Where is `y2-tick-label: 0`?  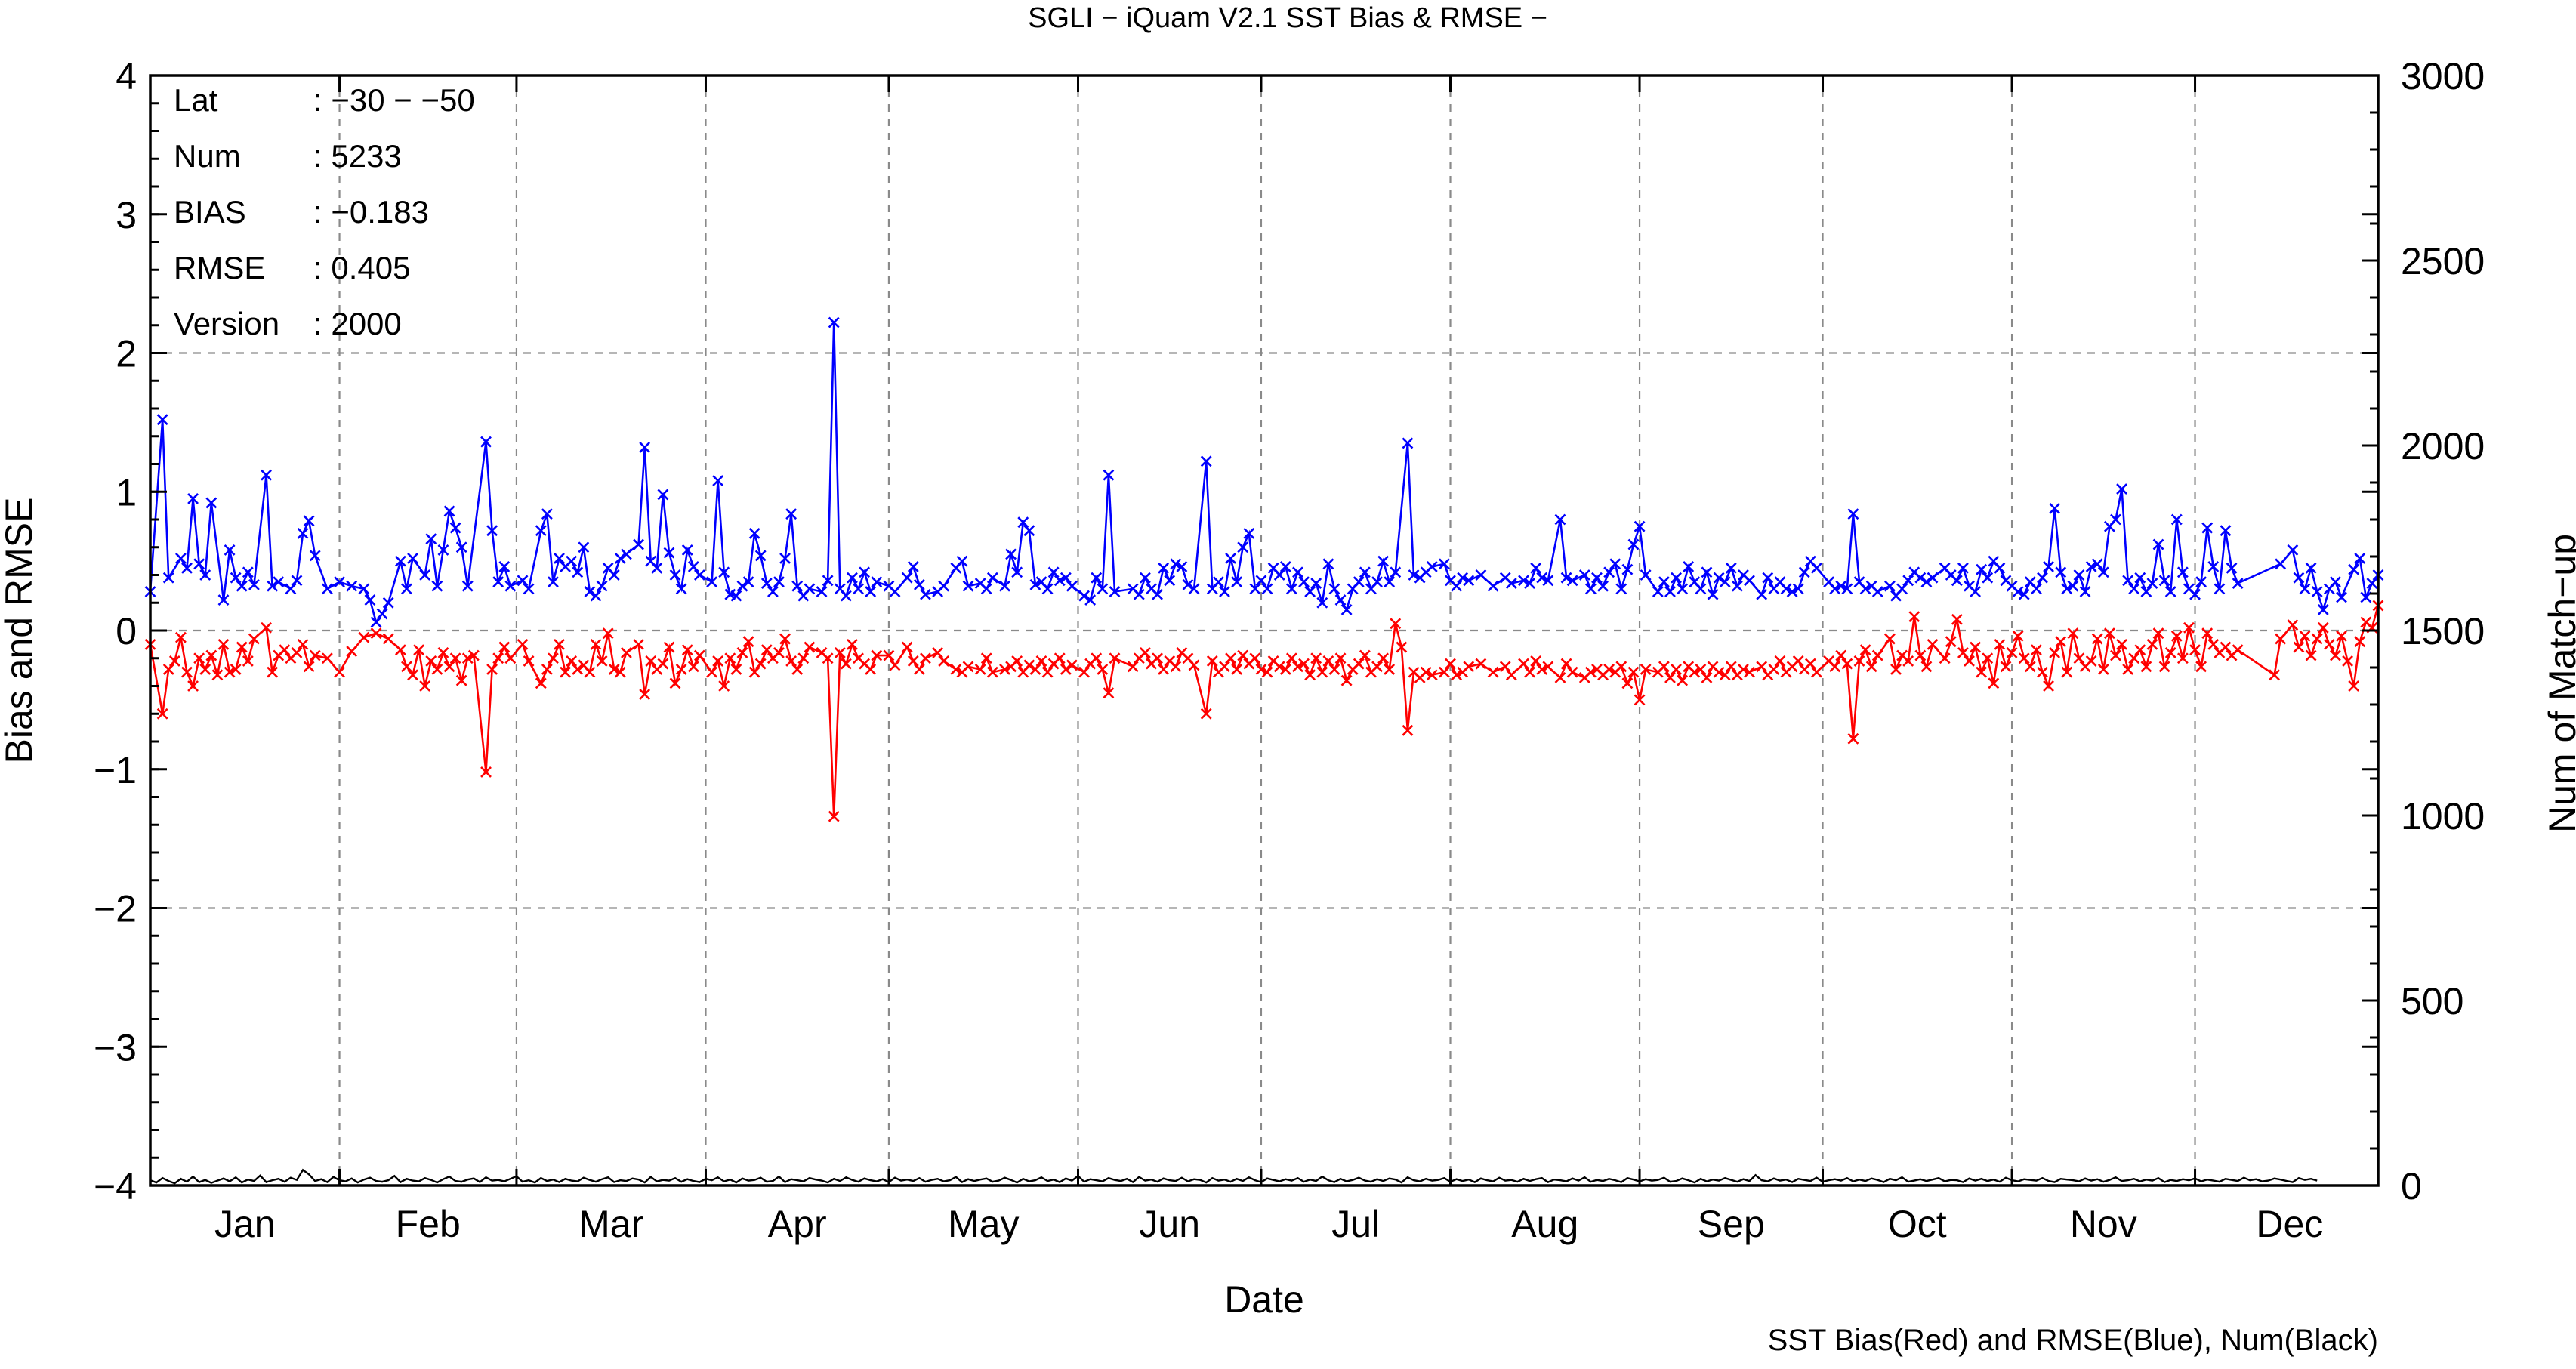 y2-tick-label: 0 is located at coordinates (2411, 1186).